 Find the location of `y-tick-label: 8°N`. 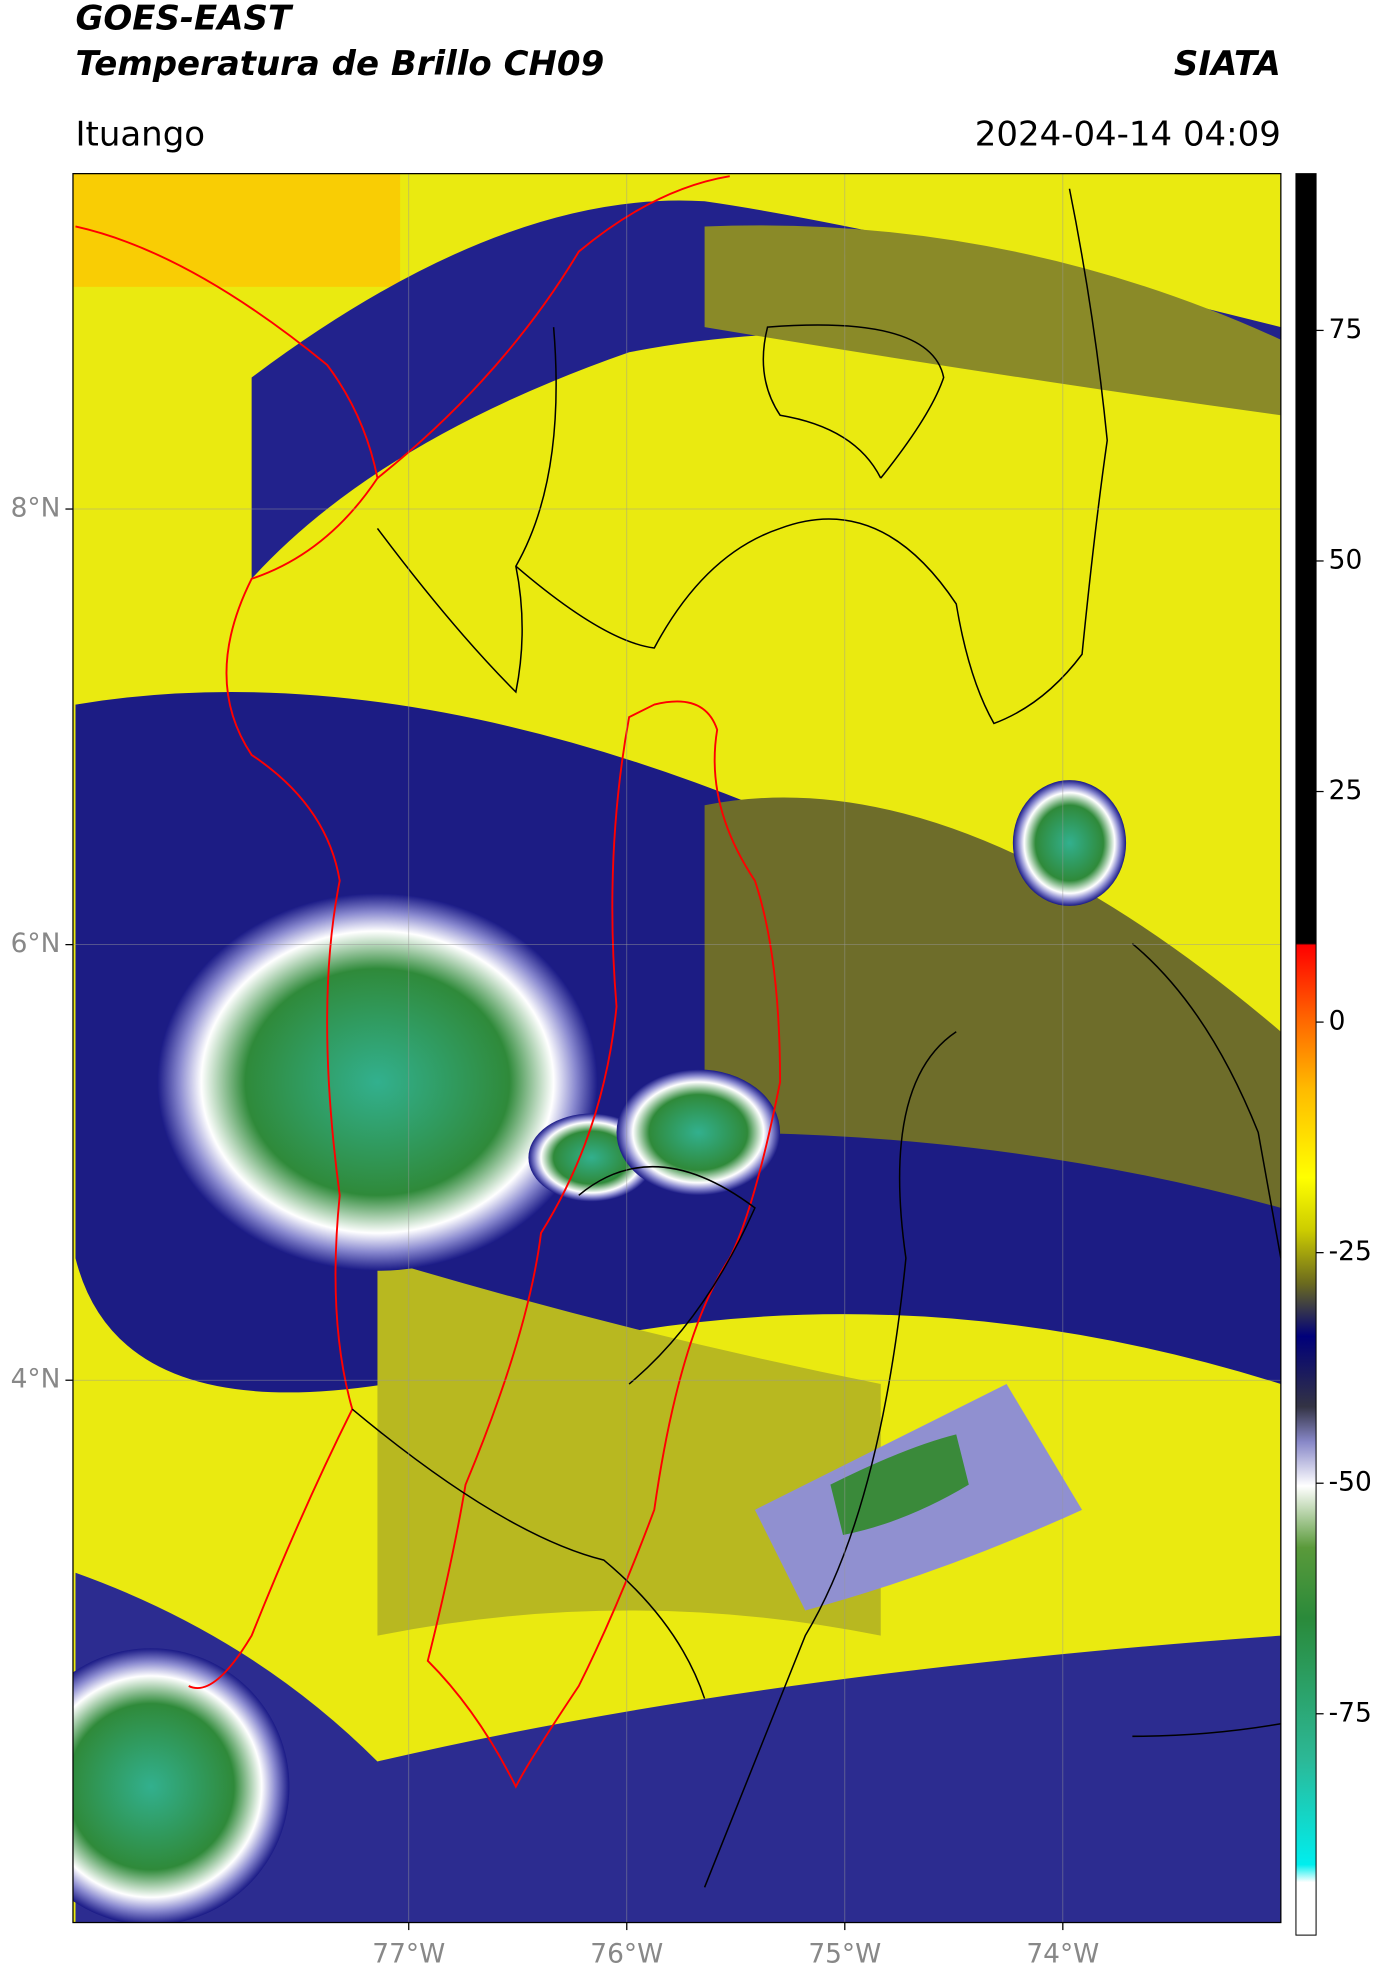

y-tick-label: 8°N is located at coordinates (36, 508).